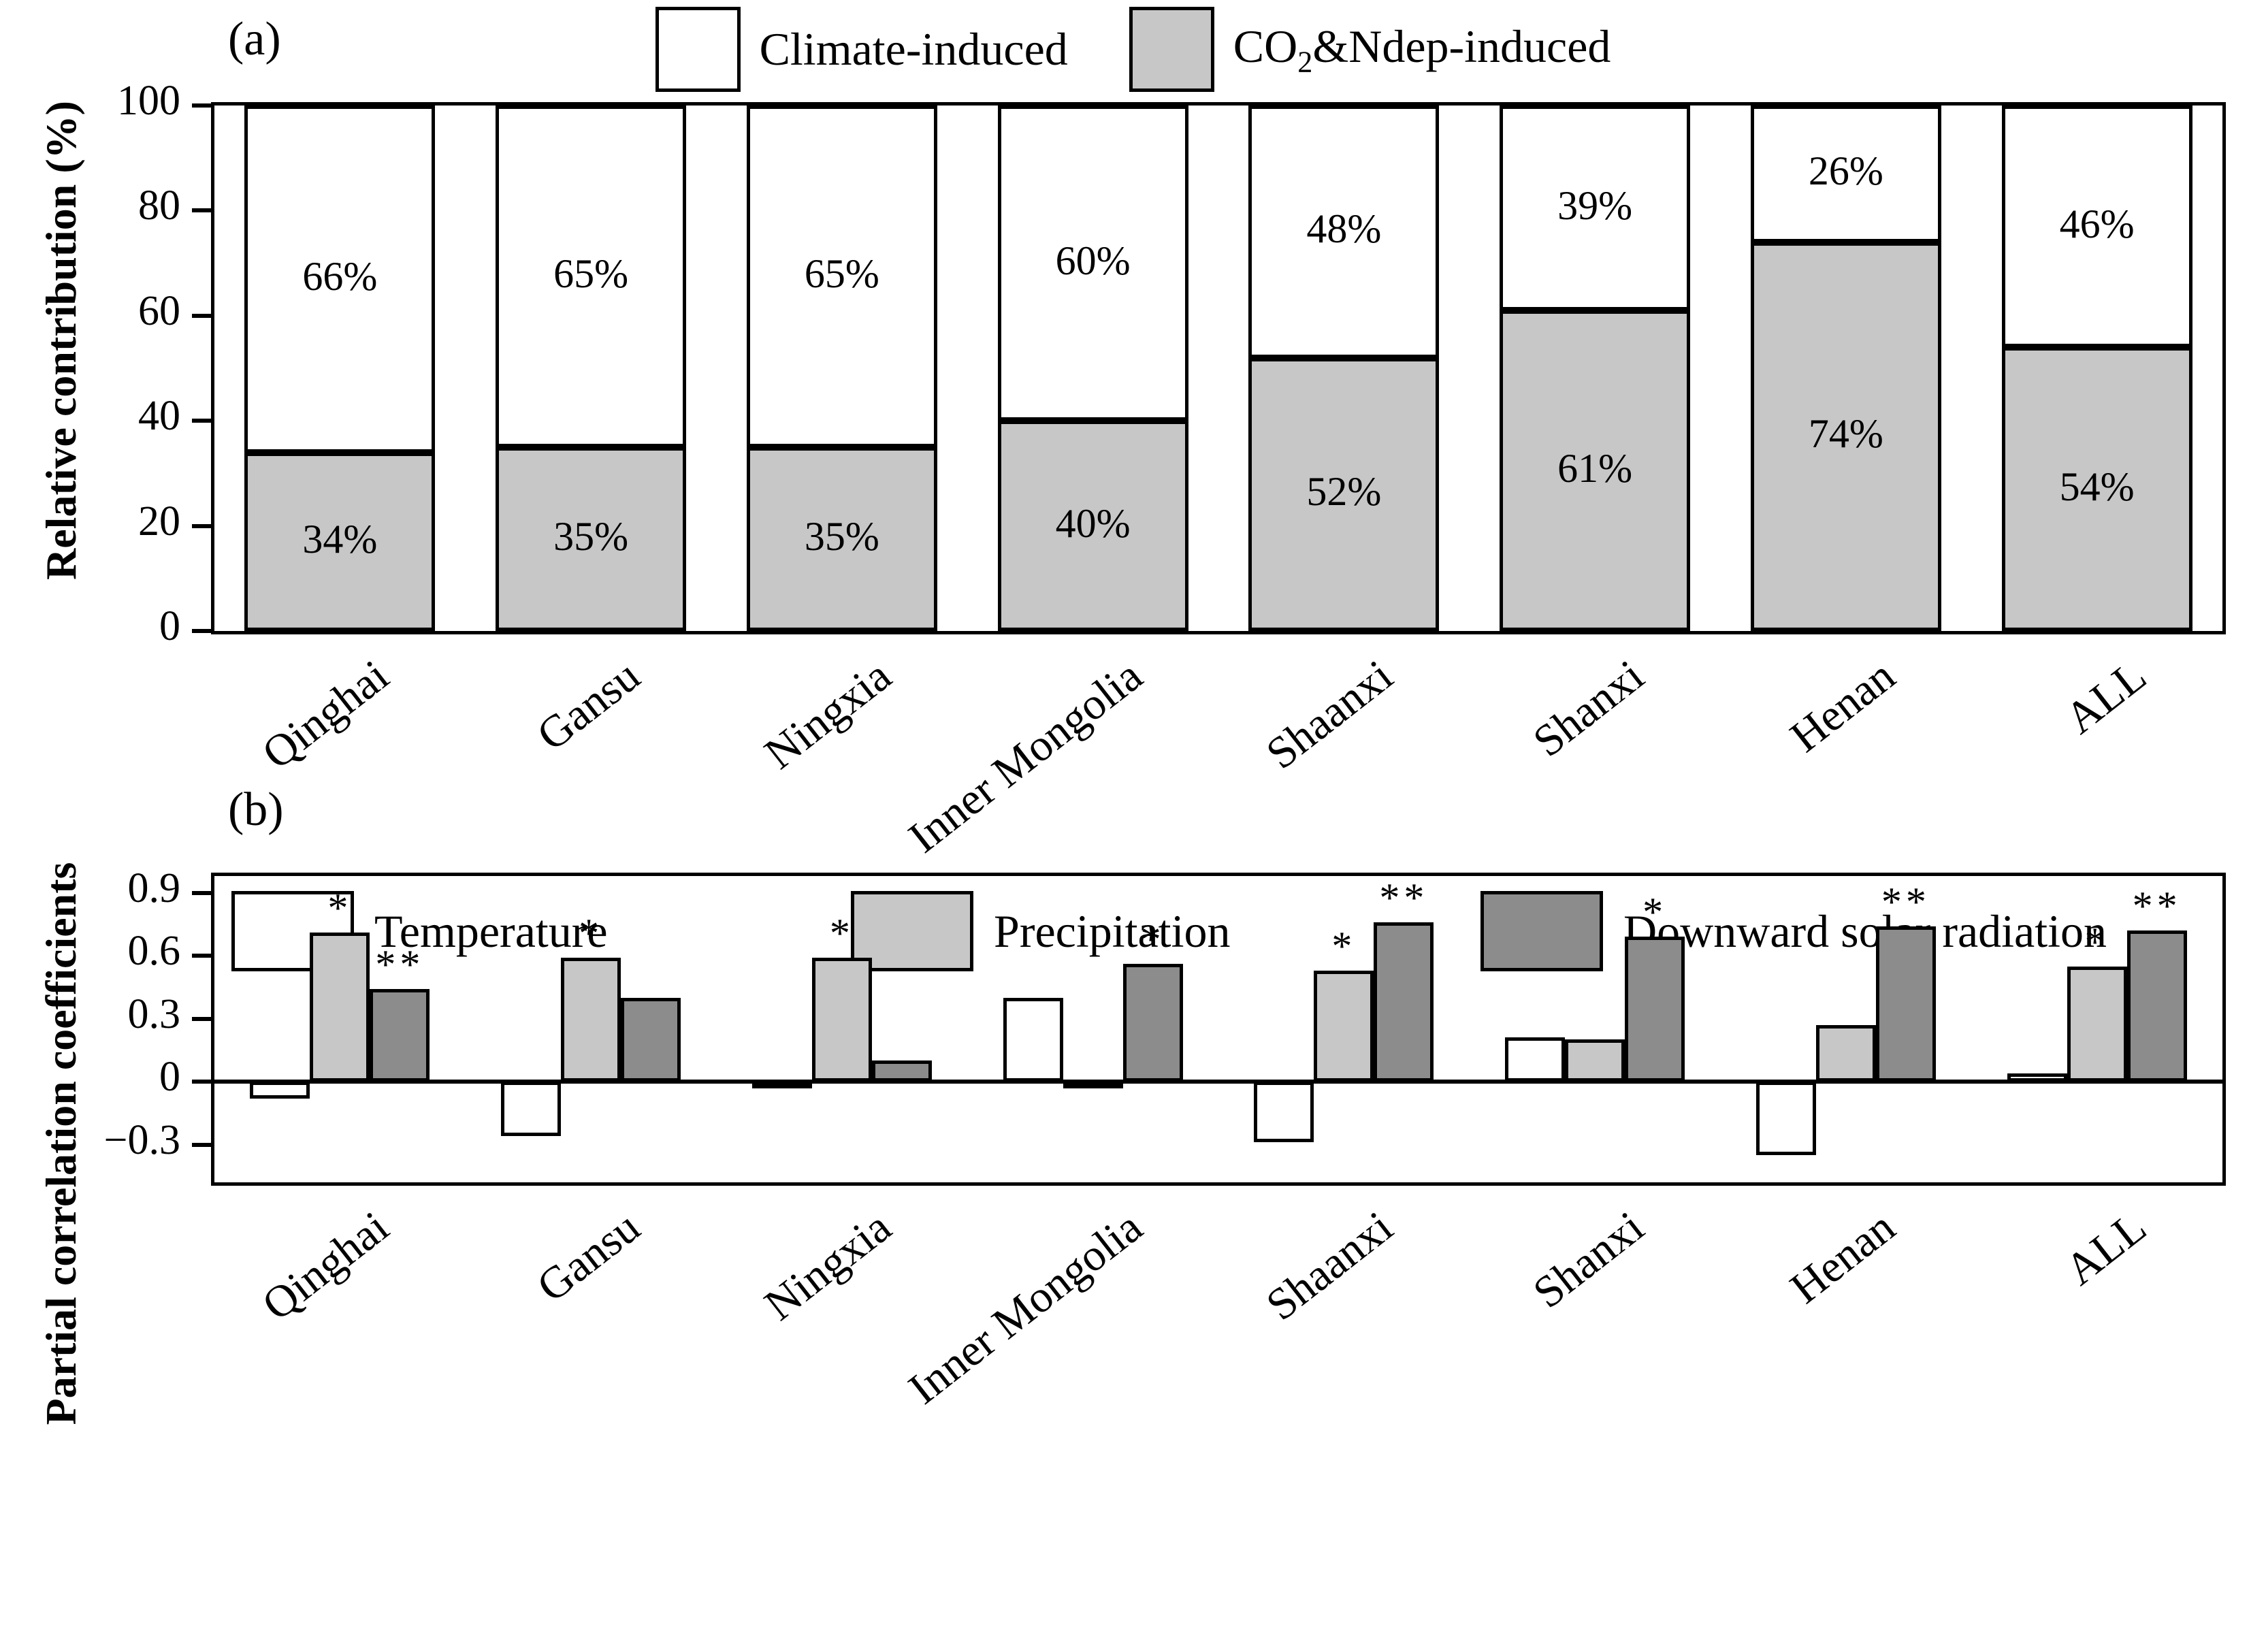 The height and width of the screenshot is (1652, 2266). I want to click on co2ndep-value-label-0: 34%, so click(340, 539).